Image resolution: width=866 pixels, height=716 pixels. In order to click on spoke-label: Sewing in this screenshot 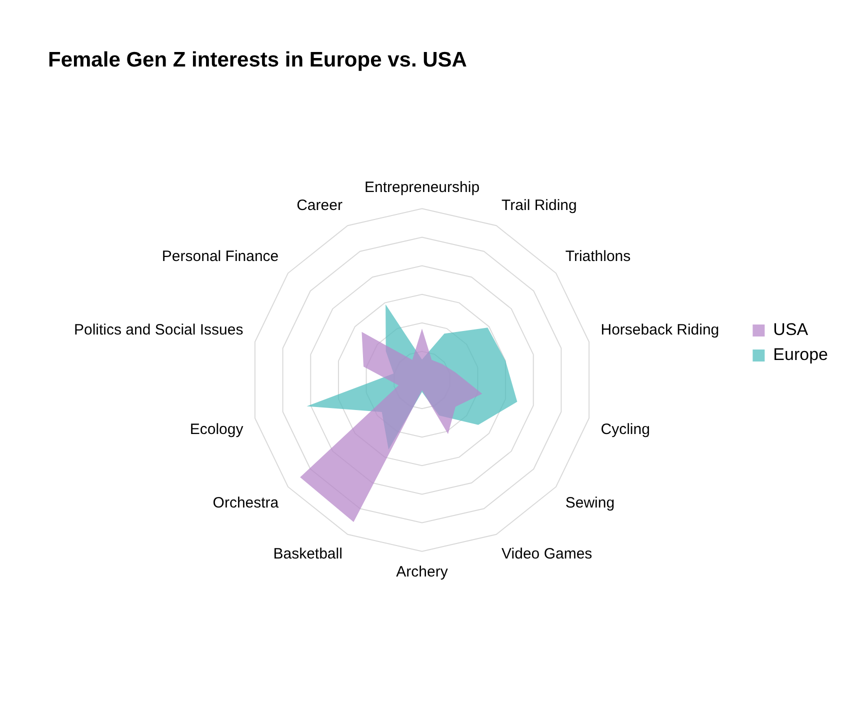, I will do `click(590, 503)`.